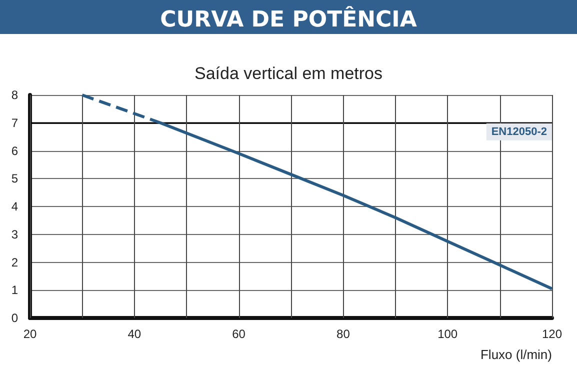 The image size is (577, 380). I want to click on y-tick-label: 7, so click(14, 123).